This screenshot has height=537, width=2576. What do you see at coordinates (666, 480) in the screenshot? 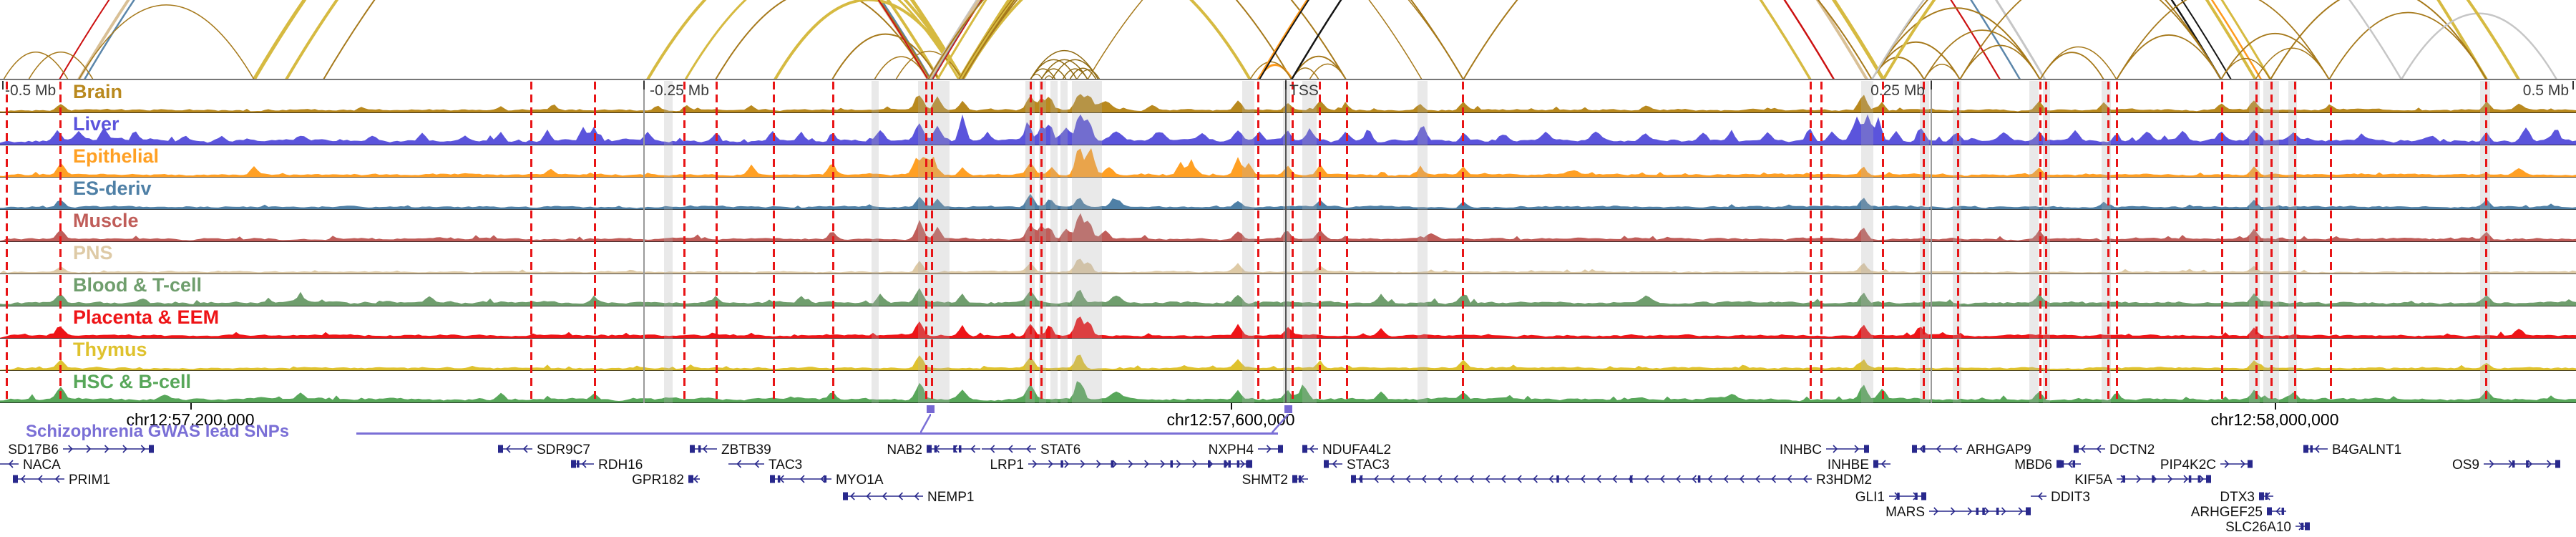
I see `gene-gpr182: GPR182` at bounding box center [666, 480].